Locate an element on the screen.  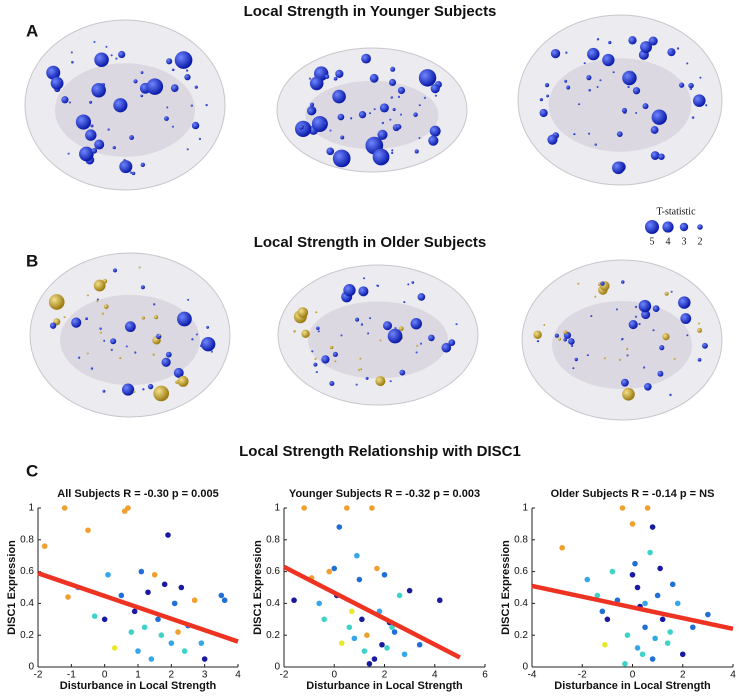
x-tick-label: 4 is located at coordinates (435, 675).